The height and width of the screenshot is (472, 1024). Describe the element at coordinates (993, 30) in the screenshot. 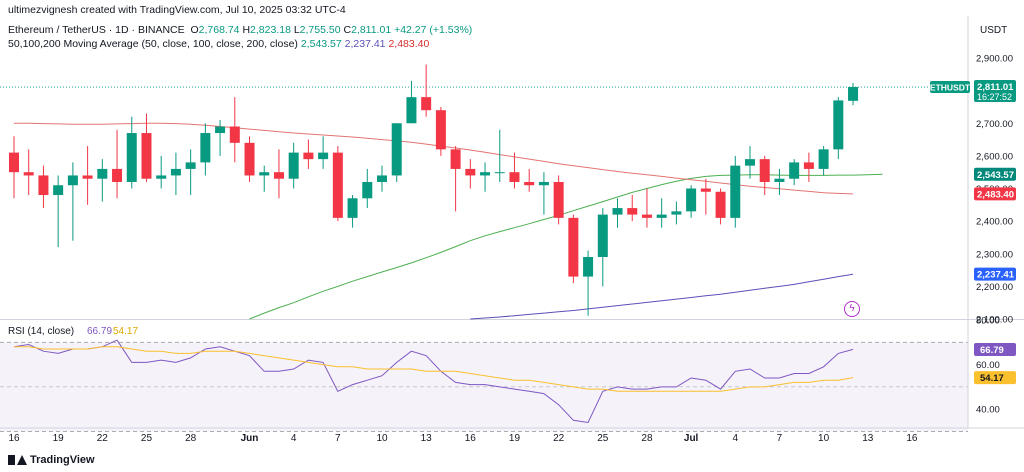

I see `currency-label: USDT` at that location.